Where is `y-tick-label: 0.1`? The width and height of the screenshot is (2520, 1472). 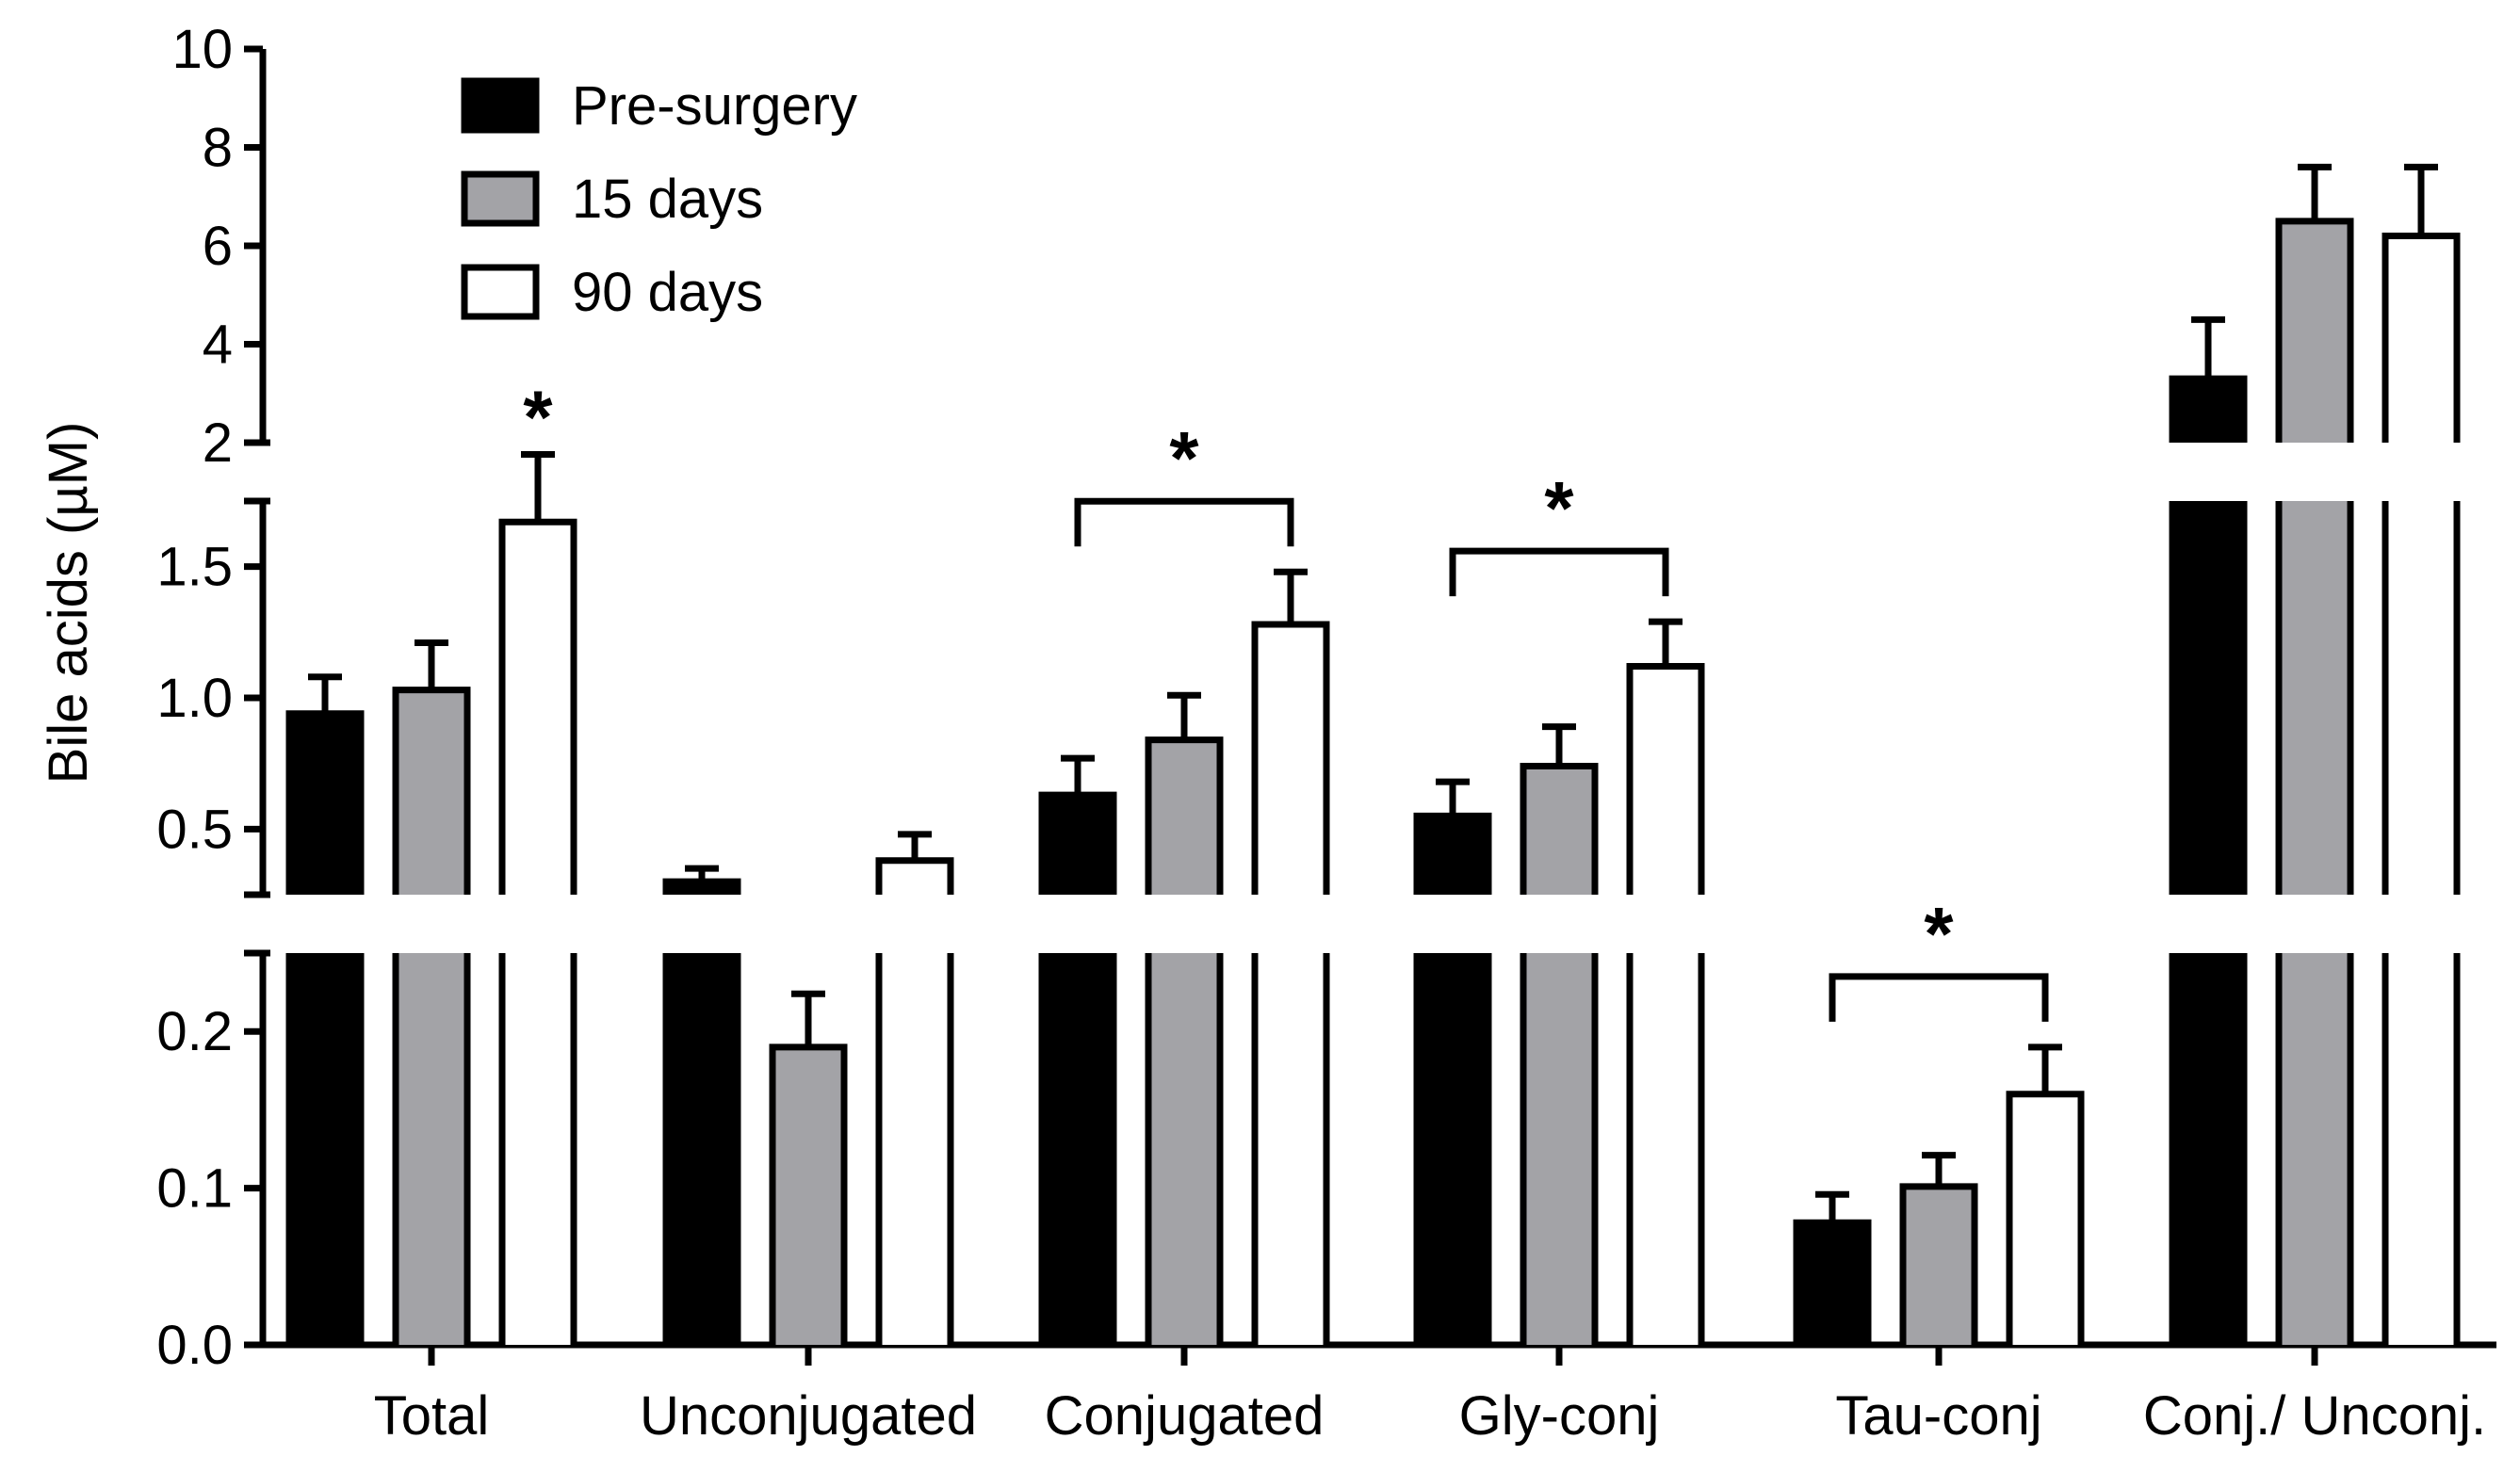
y-tick-label: 0.1 is located at coordinates (194, 1189).